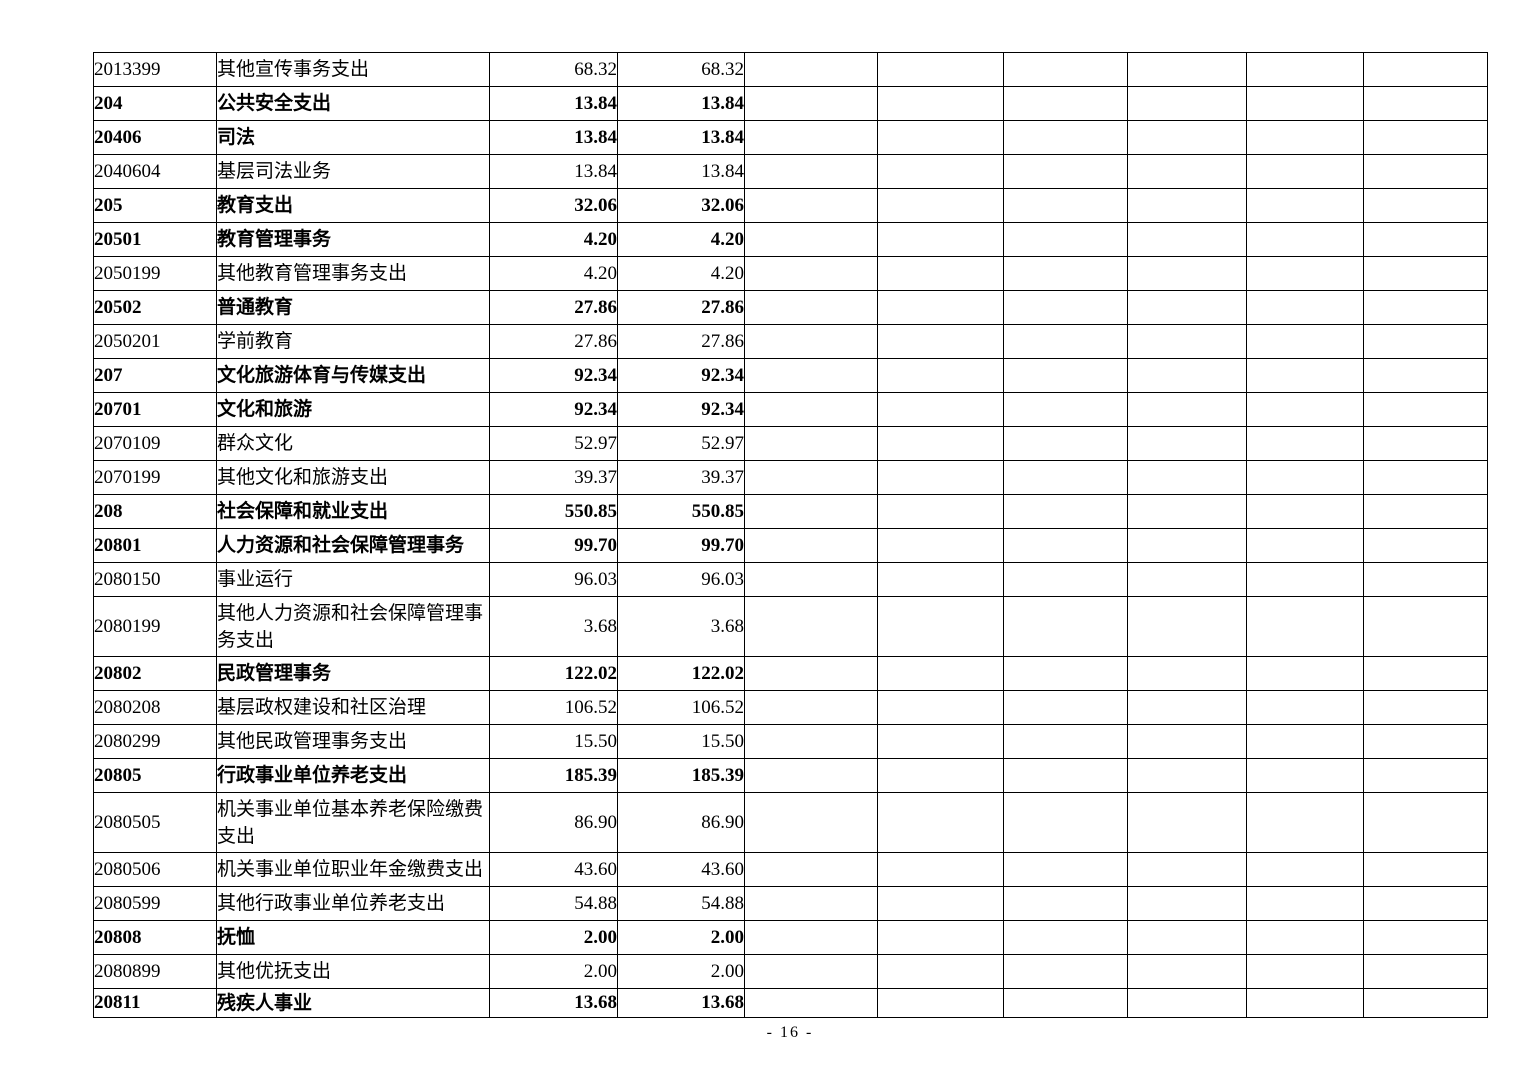 This screenshot has height=1069, width=1515. Describe the element at coordinates (155, 239) in the screenshot. I see `code-cell: 20501` at that location.